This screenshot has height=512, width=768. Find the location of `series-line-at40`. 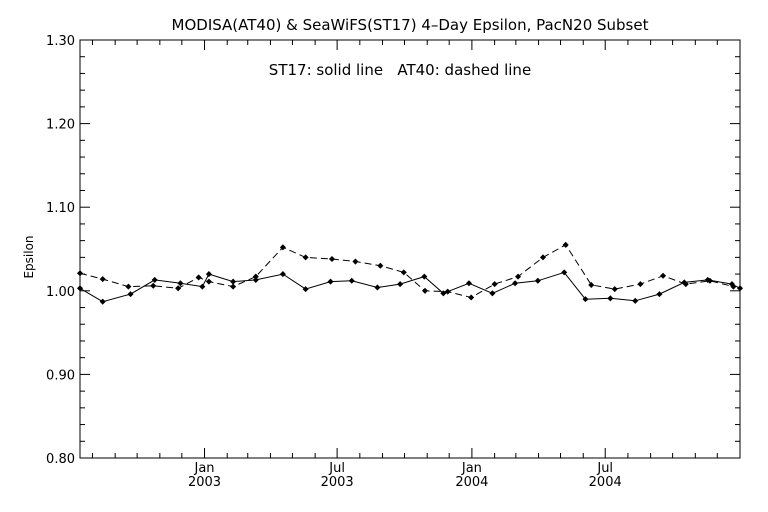

series-line-at40 is located at coordinates (406, 271).